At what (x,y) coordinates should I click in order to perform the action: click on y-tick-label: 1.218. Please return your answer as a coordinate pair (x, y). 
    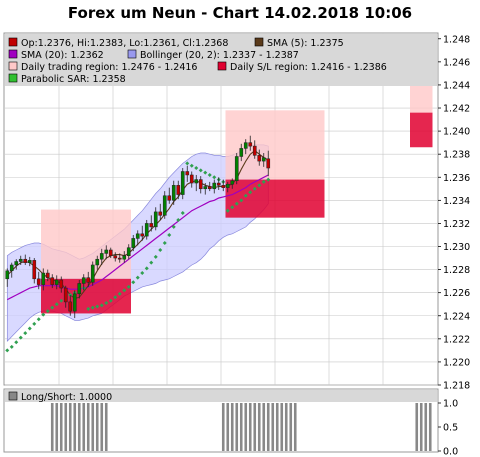
    Looking at the image, I should click on (456, 386).